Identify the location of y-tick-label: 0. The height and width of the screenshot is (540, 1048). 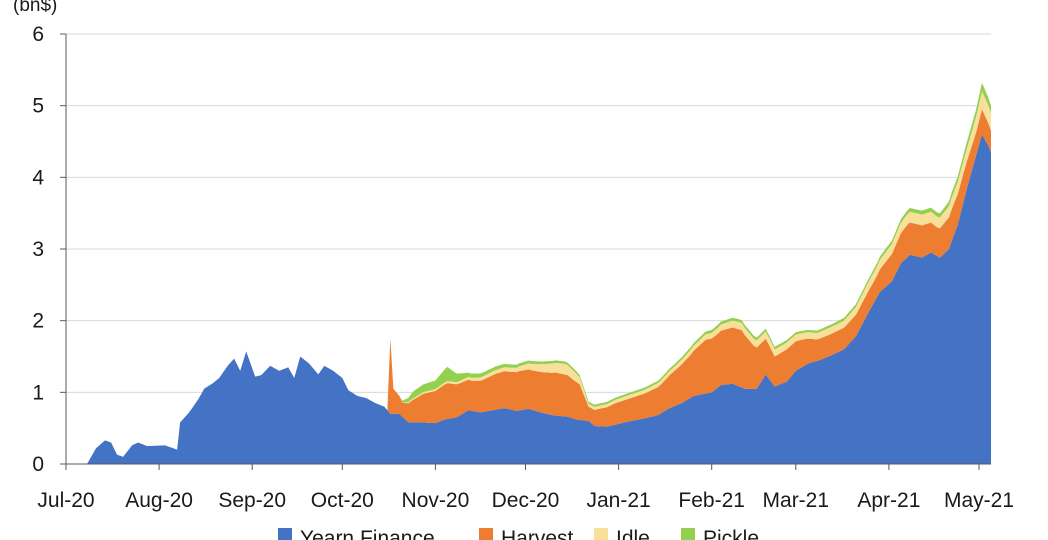
(38, 464).